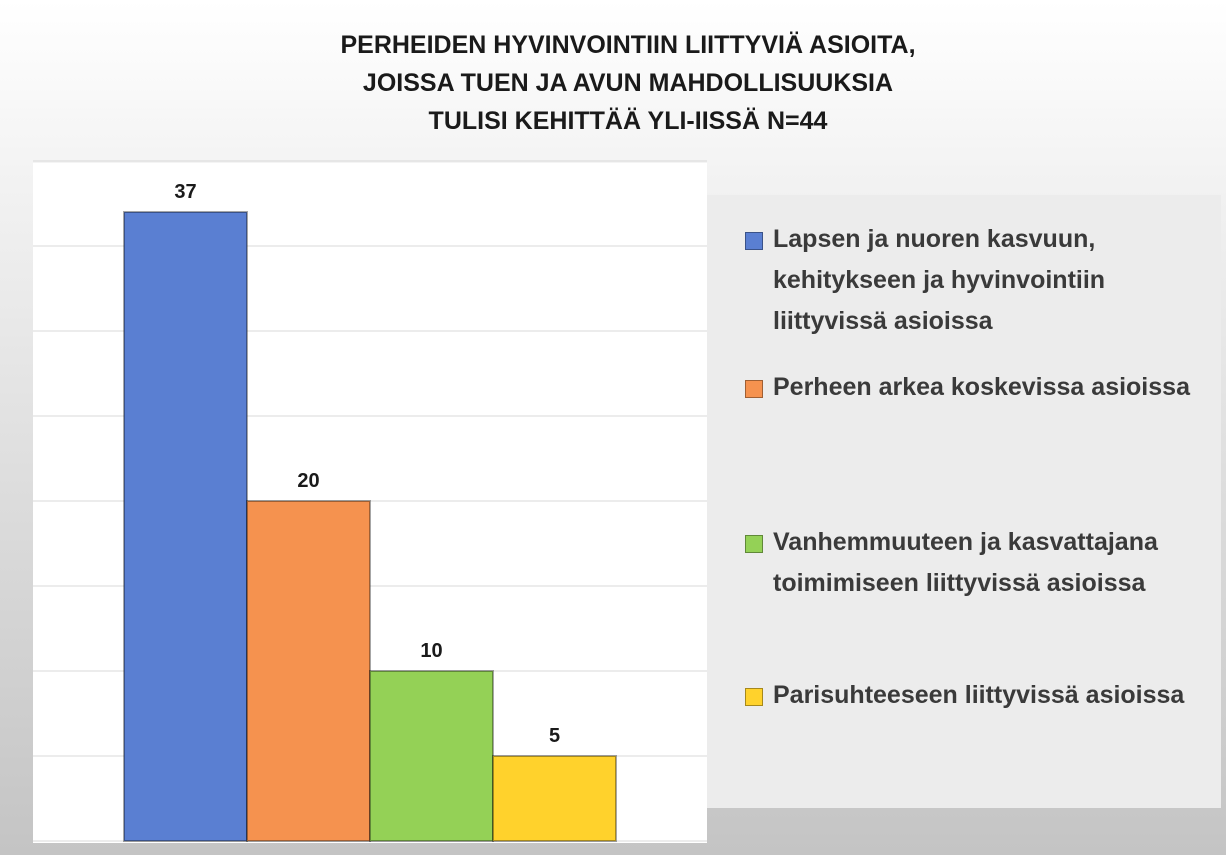 The width and height of the screenshot is (1226, 855). What do you see at coordinates (628, 121) in the screenshot?
I see `chart-title: TULISI KEHITTÄÄ YLI-IISSÄ N=44` at bounding box center [628, 121].